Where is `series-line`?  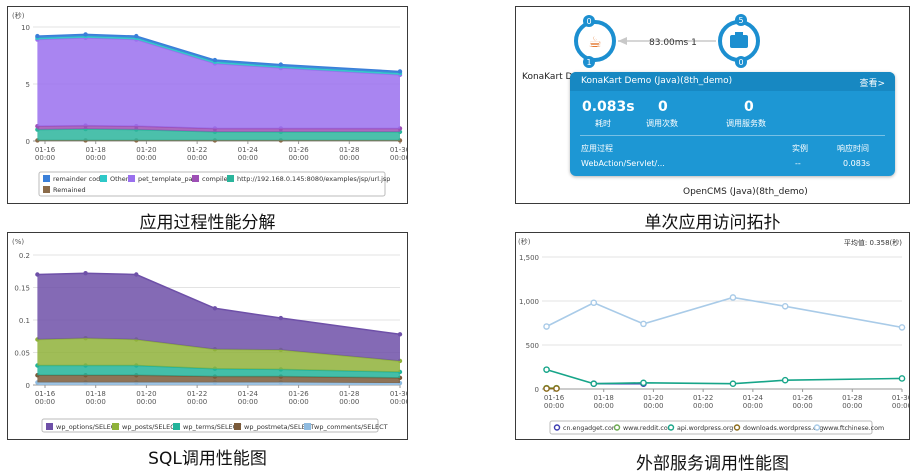
series-line is located at coordinates (219, 53).